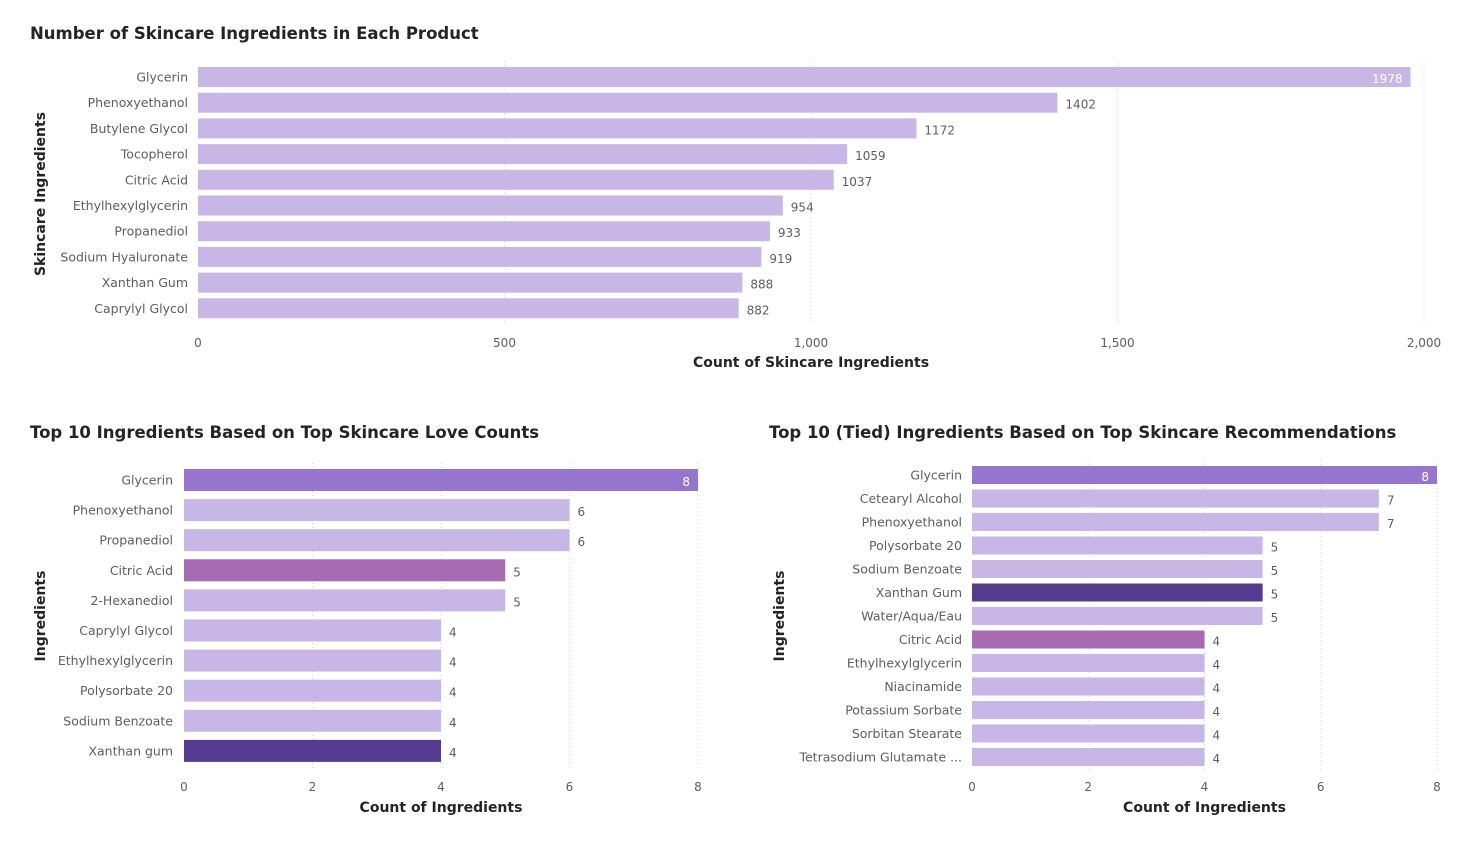 Image resolution: width=1471 pixels, height=846 pixels. Describe the element at coordinates (154, 154) in the screenshot. I see `category-label: Tocopherol` at that location.